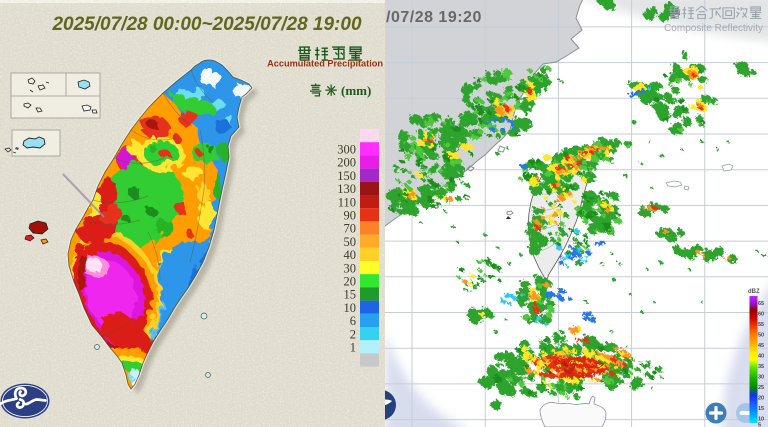  Describe the element at coordinates (347, 202) in the screenshot. I see `svg-text: 110` at that location.